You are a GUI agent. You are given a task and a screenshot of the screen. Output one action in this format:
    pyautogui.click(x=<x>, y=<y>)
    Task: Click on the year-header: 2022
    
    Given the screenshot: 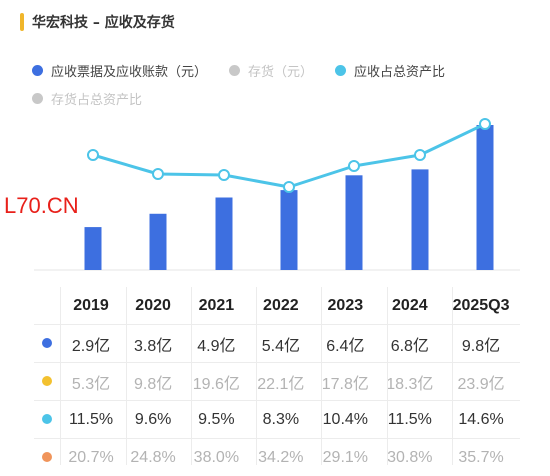 What is the action you would take?
    pyautogui.click(x=281, y=306)
    